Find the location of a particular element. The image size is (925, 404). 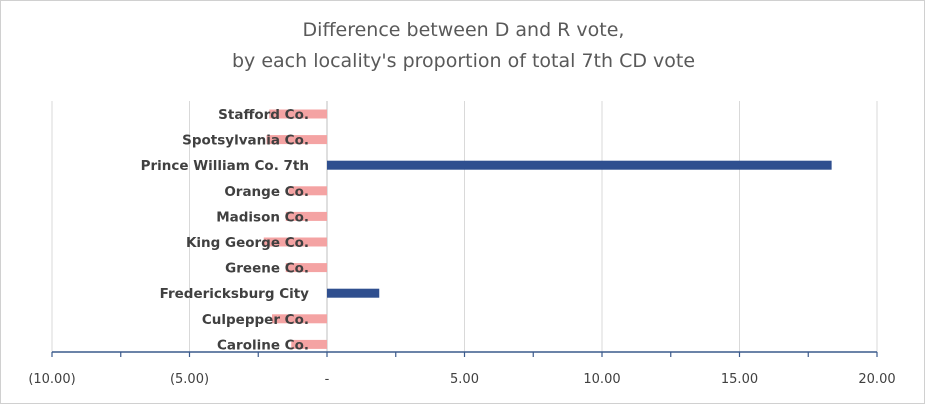

category-label-3: Orange Co. is located at coordinates (266, 192).